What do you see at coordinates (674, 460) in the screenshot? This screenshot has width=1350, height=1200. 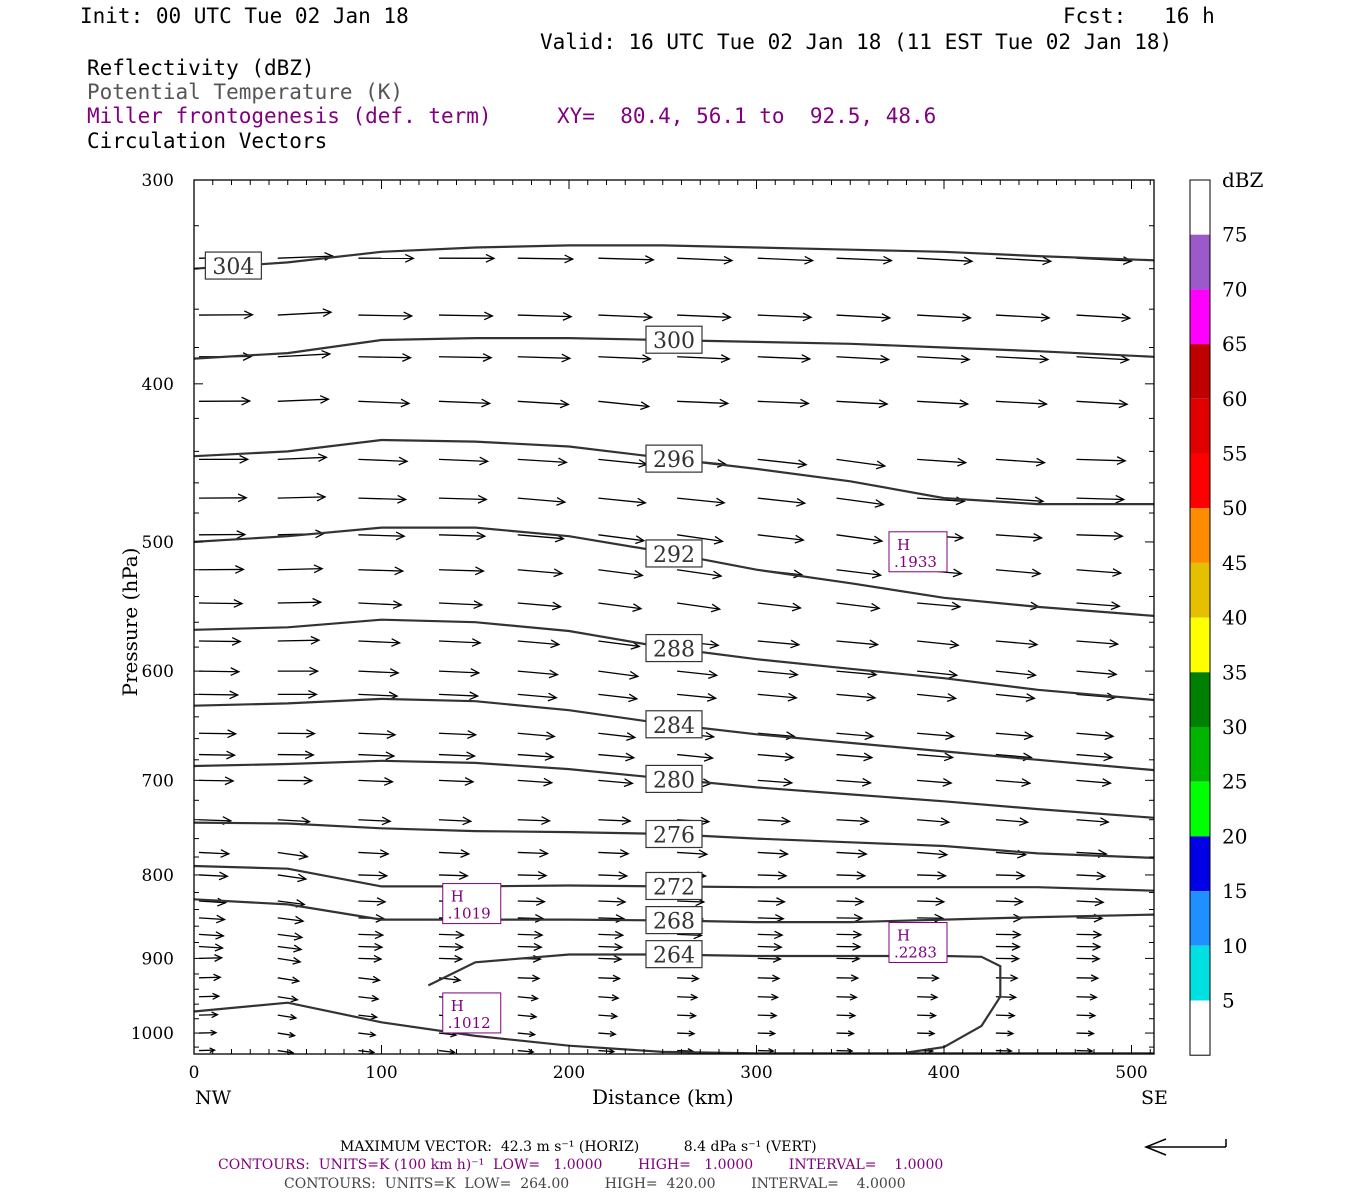 I see `theta-contour-label: 296` at bounding box center [674, 460].